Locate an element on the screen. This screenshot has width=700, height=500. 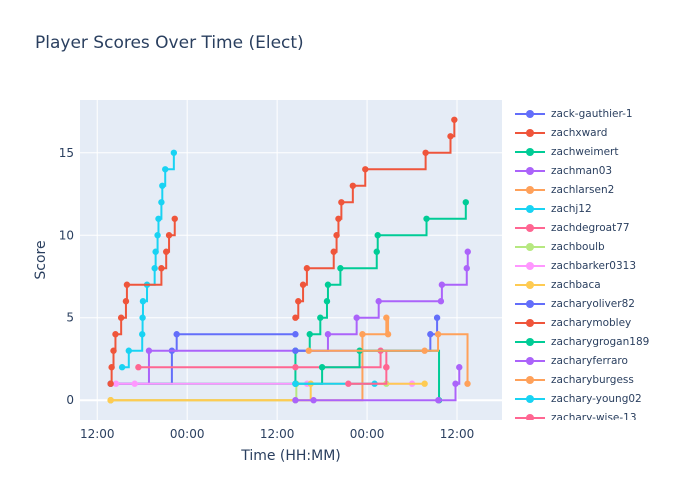
legend-item: zachweimert is located at coordinates (607, 151).